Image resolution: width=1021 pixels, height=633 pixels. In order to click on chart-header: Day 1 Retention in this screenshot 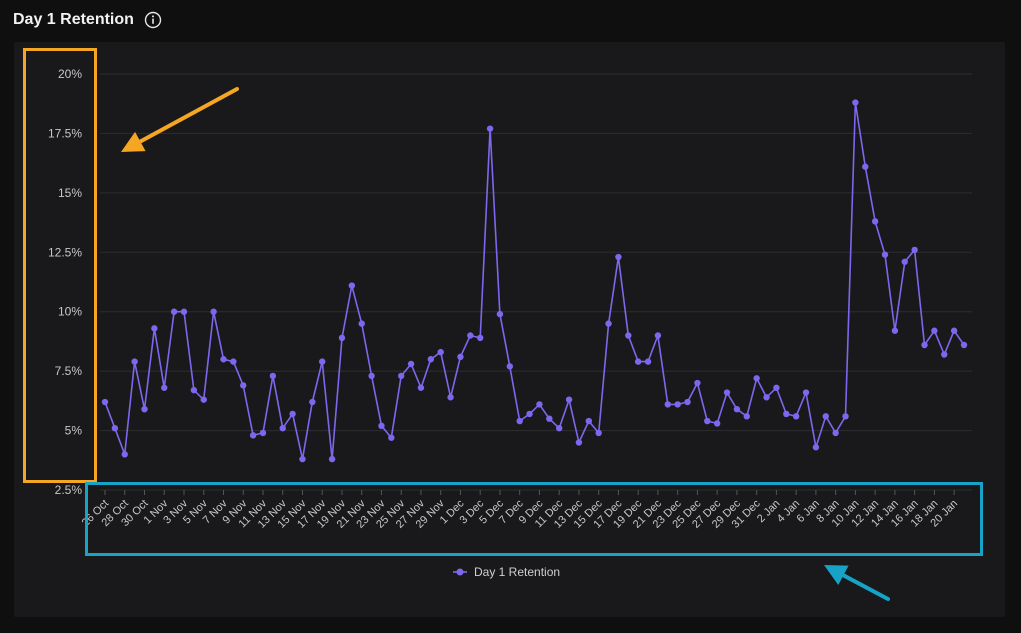, I will do `click(87, 20)`.